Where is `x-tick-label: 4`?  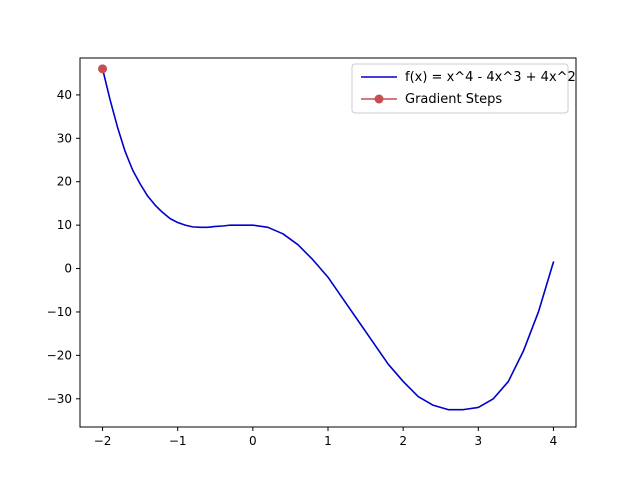 x-tick-label: 4 is located at coordinates (554, 441).